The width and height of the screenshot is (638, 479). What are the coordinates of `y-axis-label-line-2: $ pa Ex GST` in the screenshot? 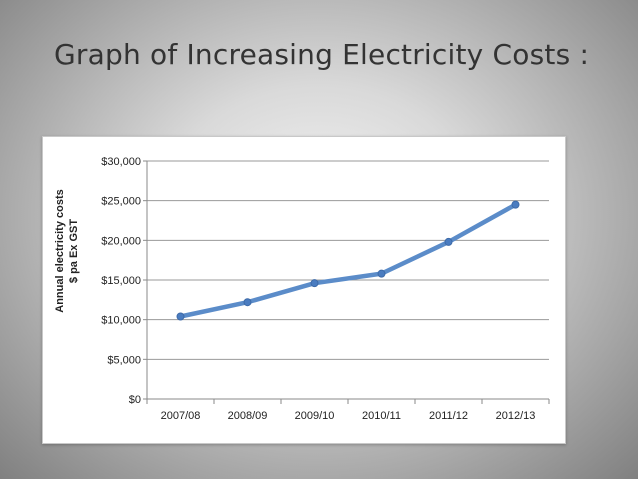 It's located at (74, 251).